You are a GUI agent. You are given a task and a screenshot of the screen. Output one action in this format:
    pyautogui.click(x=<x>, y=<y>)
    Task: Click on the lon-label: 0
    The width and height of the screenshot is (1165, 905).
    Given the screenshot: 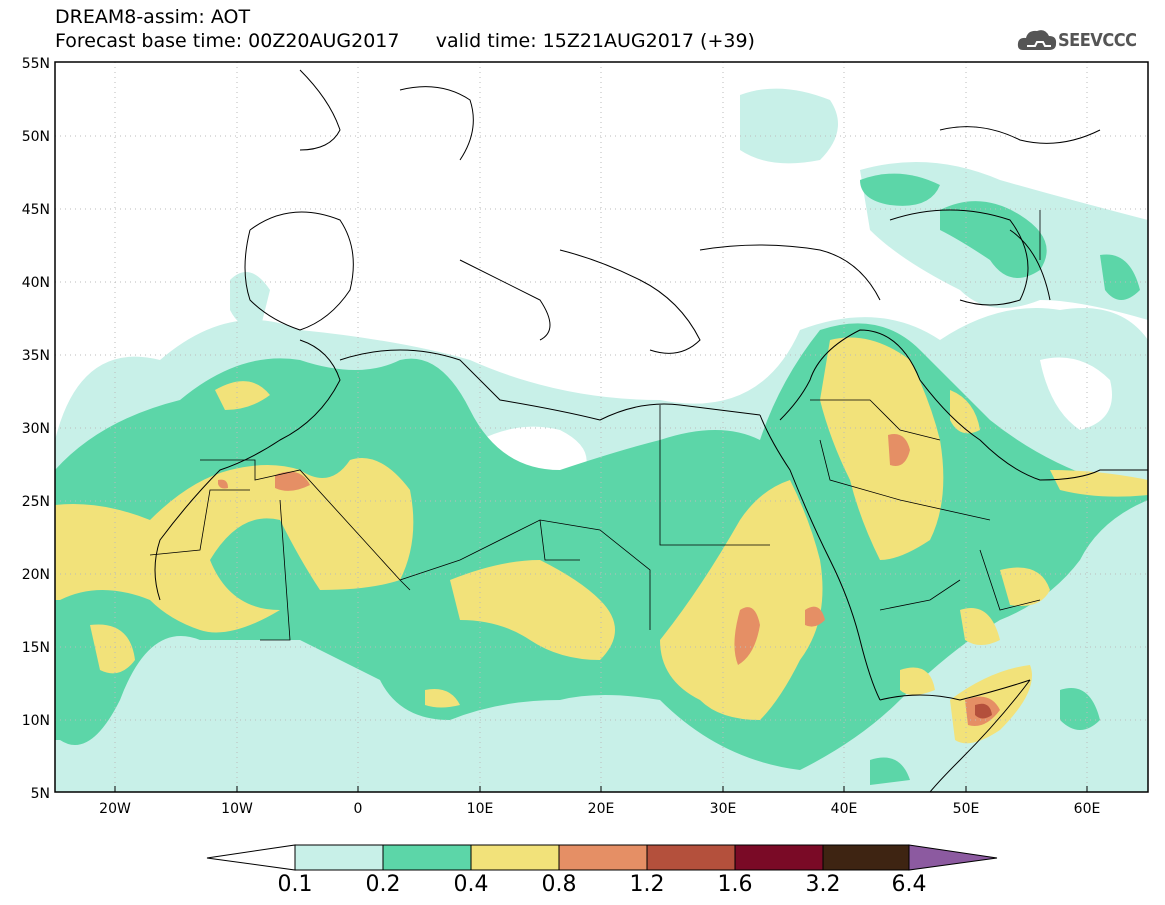 What is the action you would take?
    pyautogui.click(x=358, y=809)
    